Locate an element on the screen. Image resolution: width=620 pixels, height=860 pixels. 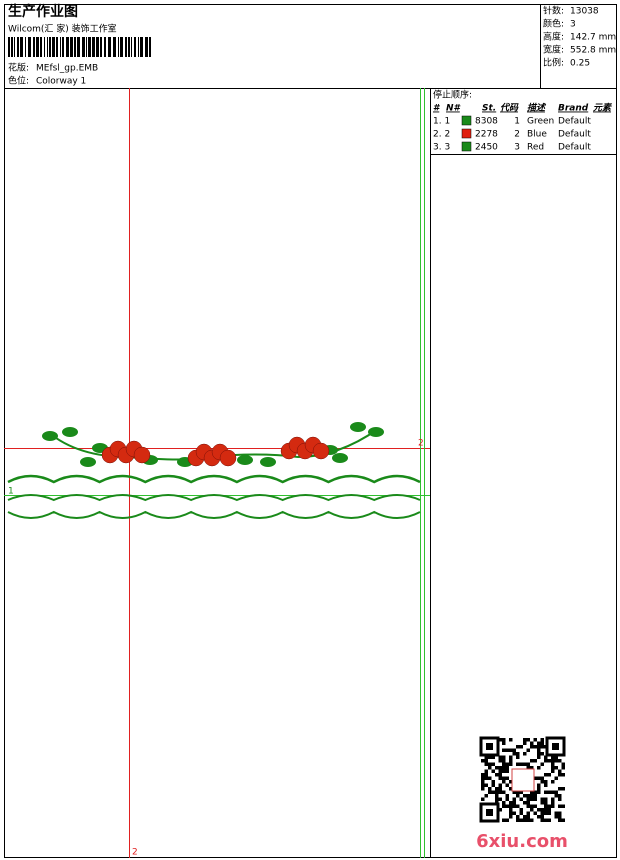
code: 2 is located at coordinates (517, 135).